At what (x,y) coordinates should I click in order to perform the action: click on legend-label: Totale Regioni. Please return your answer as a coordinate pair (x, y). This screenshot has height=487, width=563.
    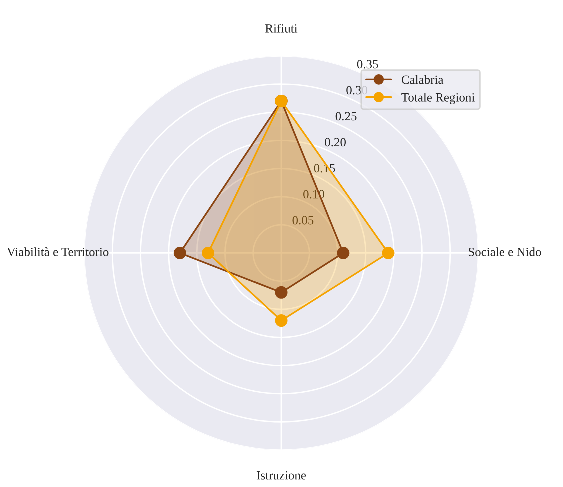
    Looking at the image, I should click on (438, 98).